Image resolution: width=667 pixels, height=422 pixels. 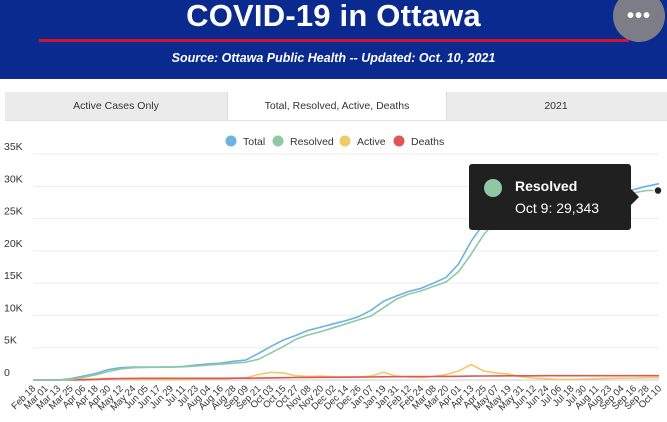 What do you see at coordinates (13, 179) in the screenshot?
I see `y-tick-label: 30K` at bounding box center [13, 179].